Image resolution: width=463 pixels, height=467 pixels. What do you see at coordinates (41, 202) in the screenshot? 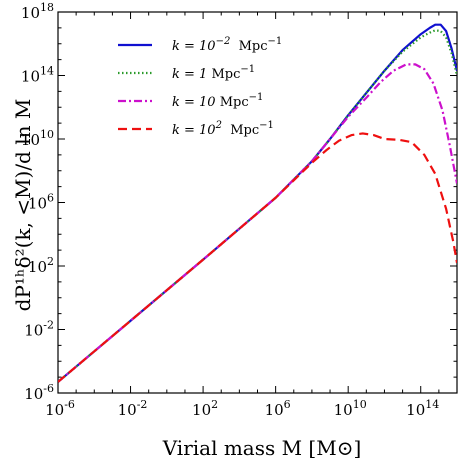
I see `y-tick-label: 10⁶` at bounding box center [41, 202].